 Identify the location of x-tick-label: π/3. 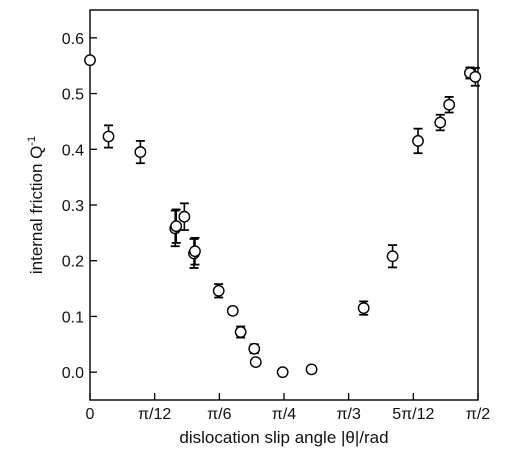
(348, 414).